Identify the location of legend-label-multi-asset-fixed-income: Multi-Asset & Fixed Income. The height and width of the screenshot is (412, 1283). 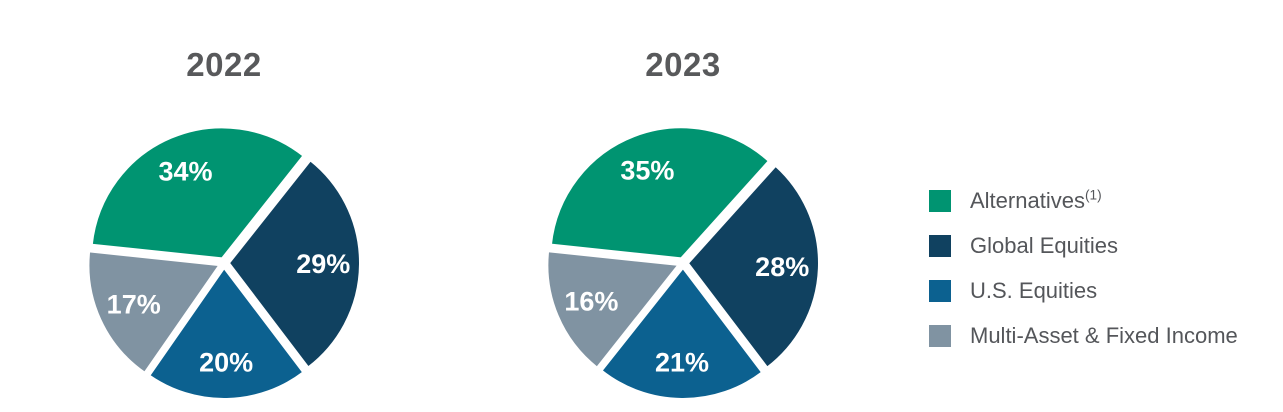
(1104, 336).